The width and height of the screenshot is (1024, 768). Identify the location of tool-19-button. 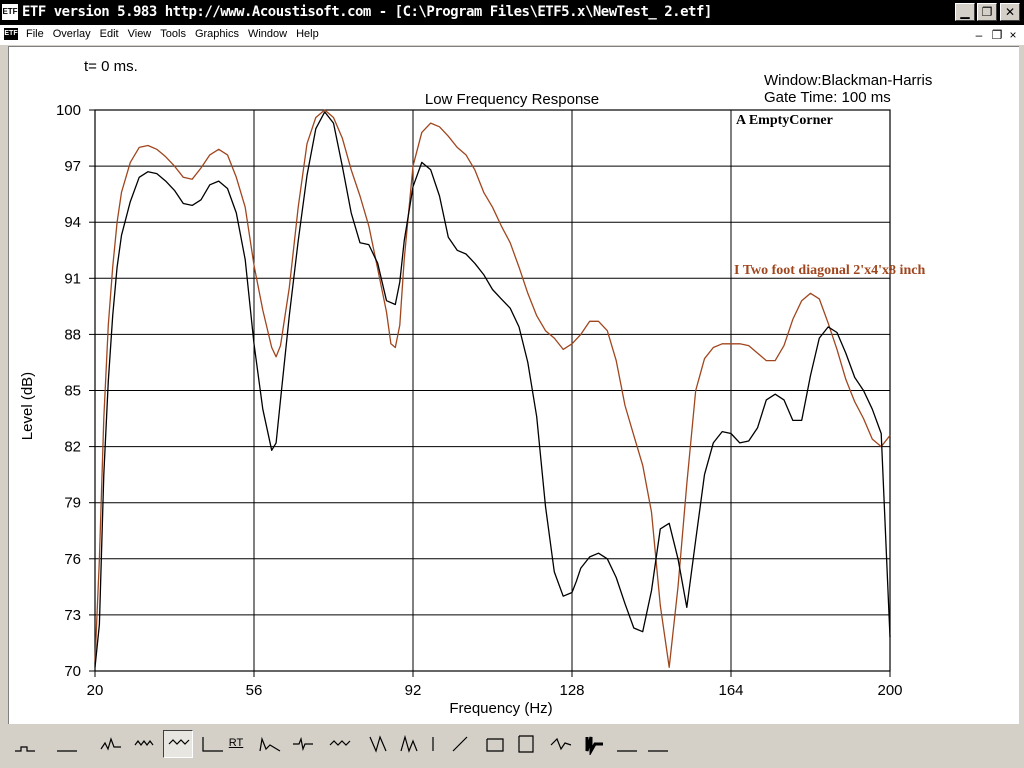
(627, 744).